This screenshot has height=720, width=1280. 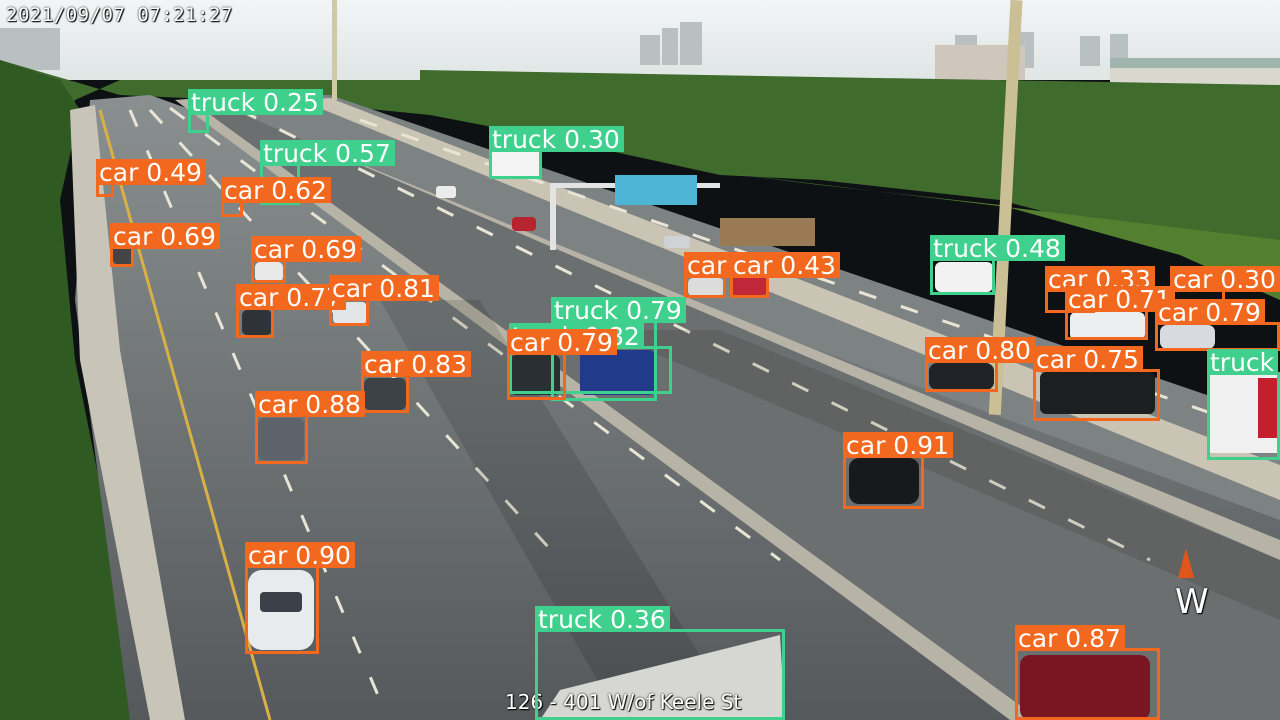 I want to click on gantry-bottom, so click(x=662, y=677).